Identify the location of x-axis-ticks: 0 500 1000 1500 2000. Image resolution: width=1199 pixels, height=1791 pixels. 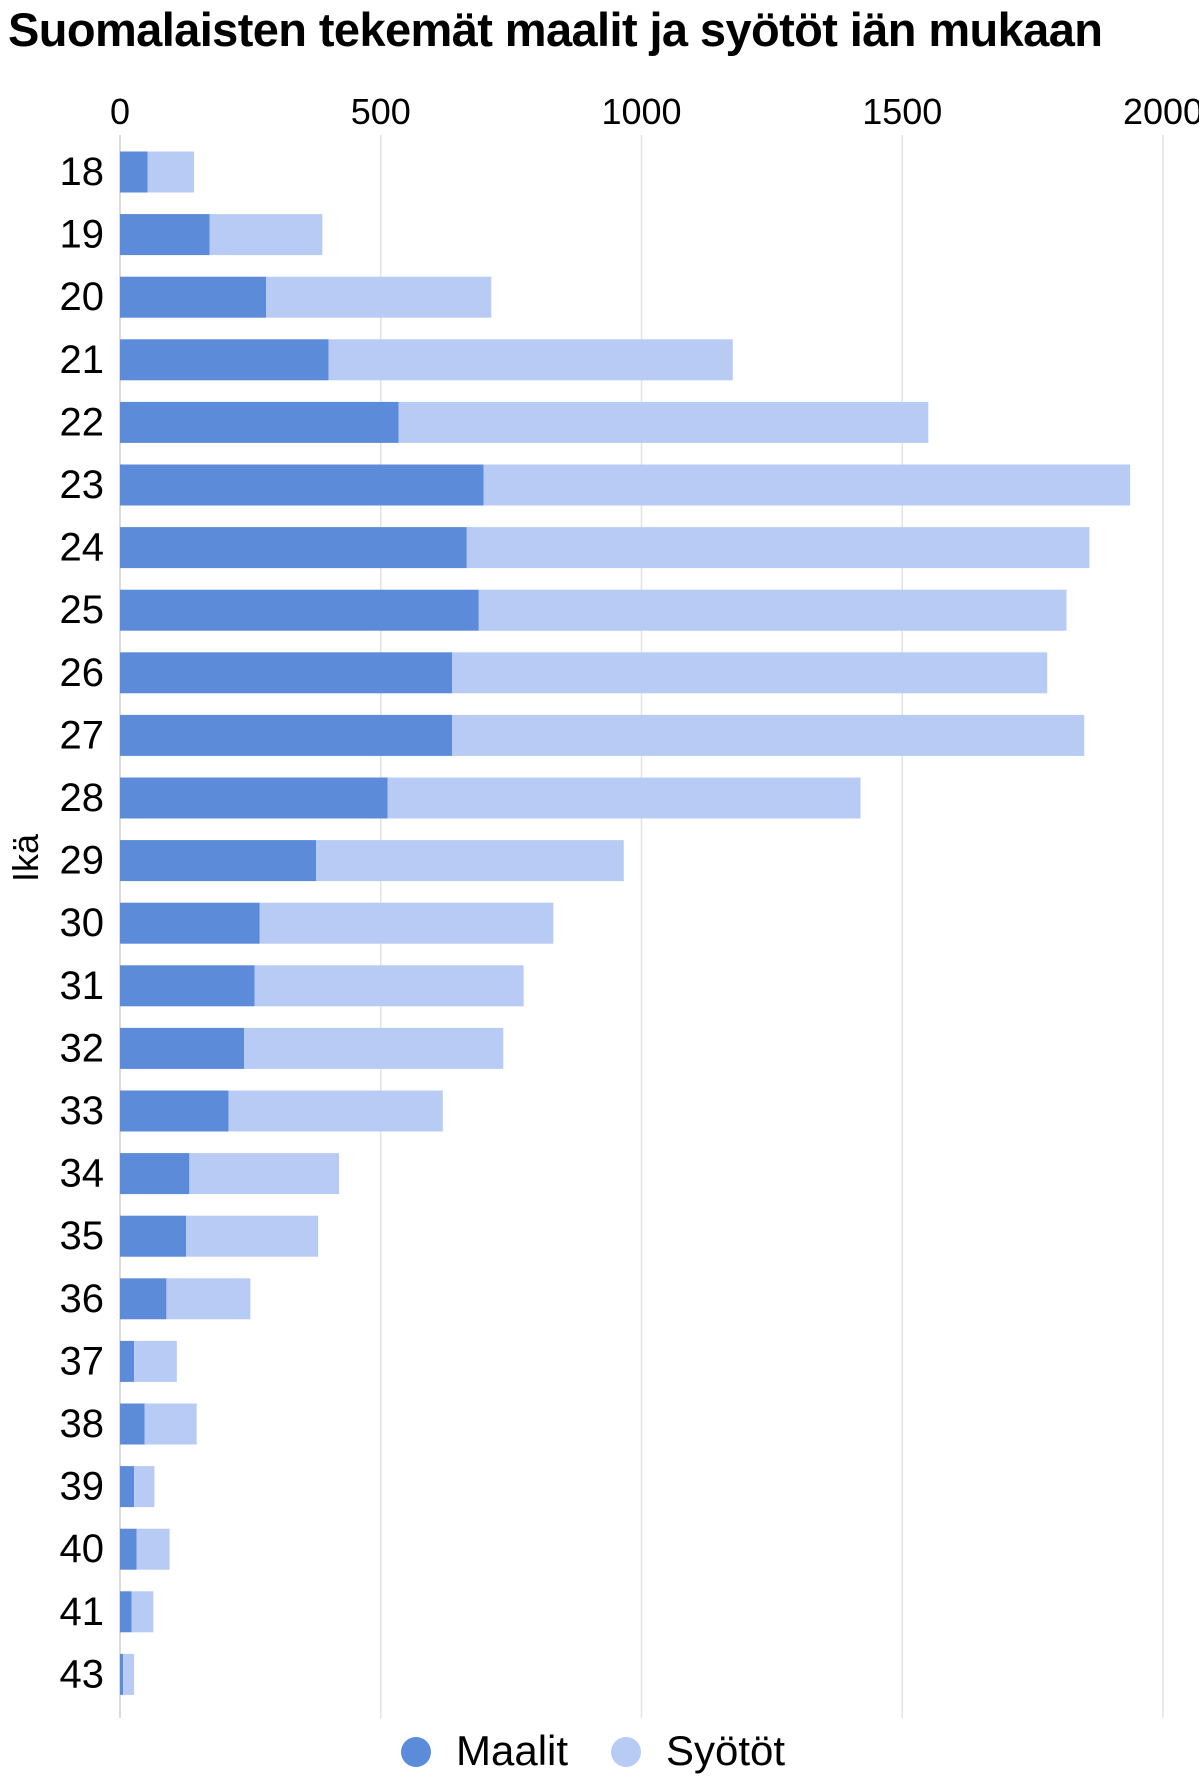
(654, 111).